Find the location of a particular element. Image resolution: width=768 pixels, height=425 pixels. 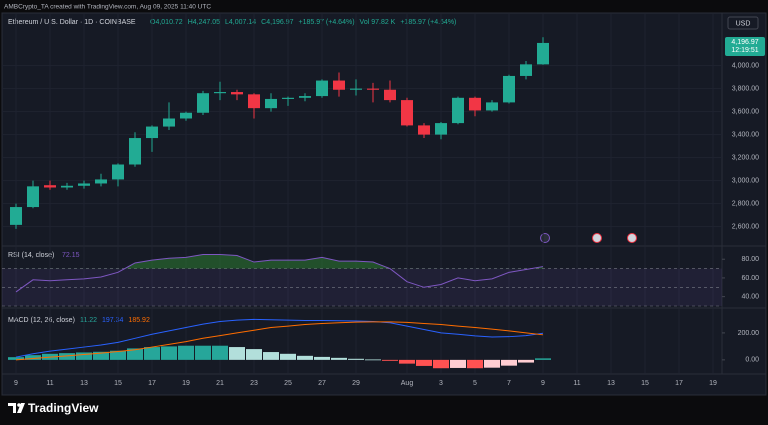

y-tick-label: 4,000.00 is located at coordinates (745, 65).